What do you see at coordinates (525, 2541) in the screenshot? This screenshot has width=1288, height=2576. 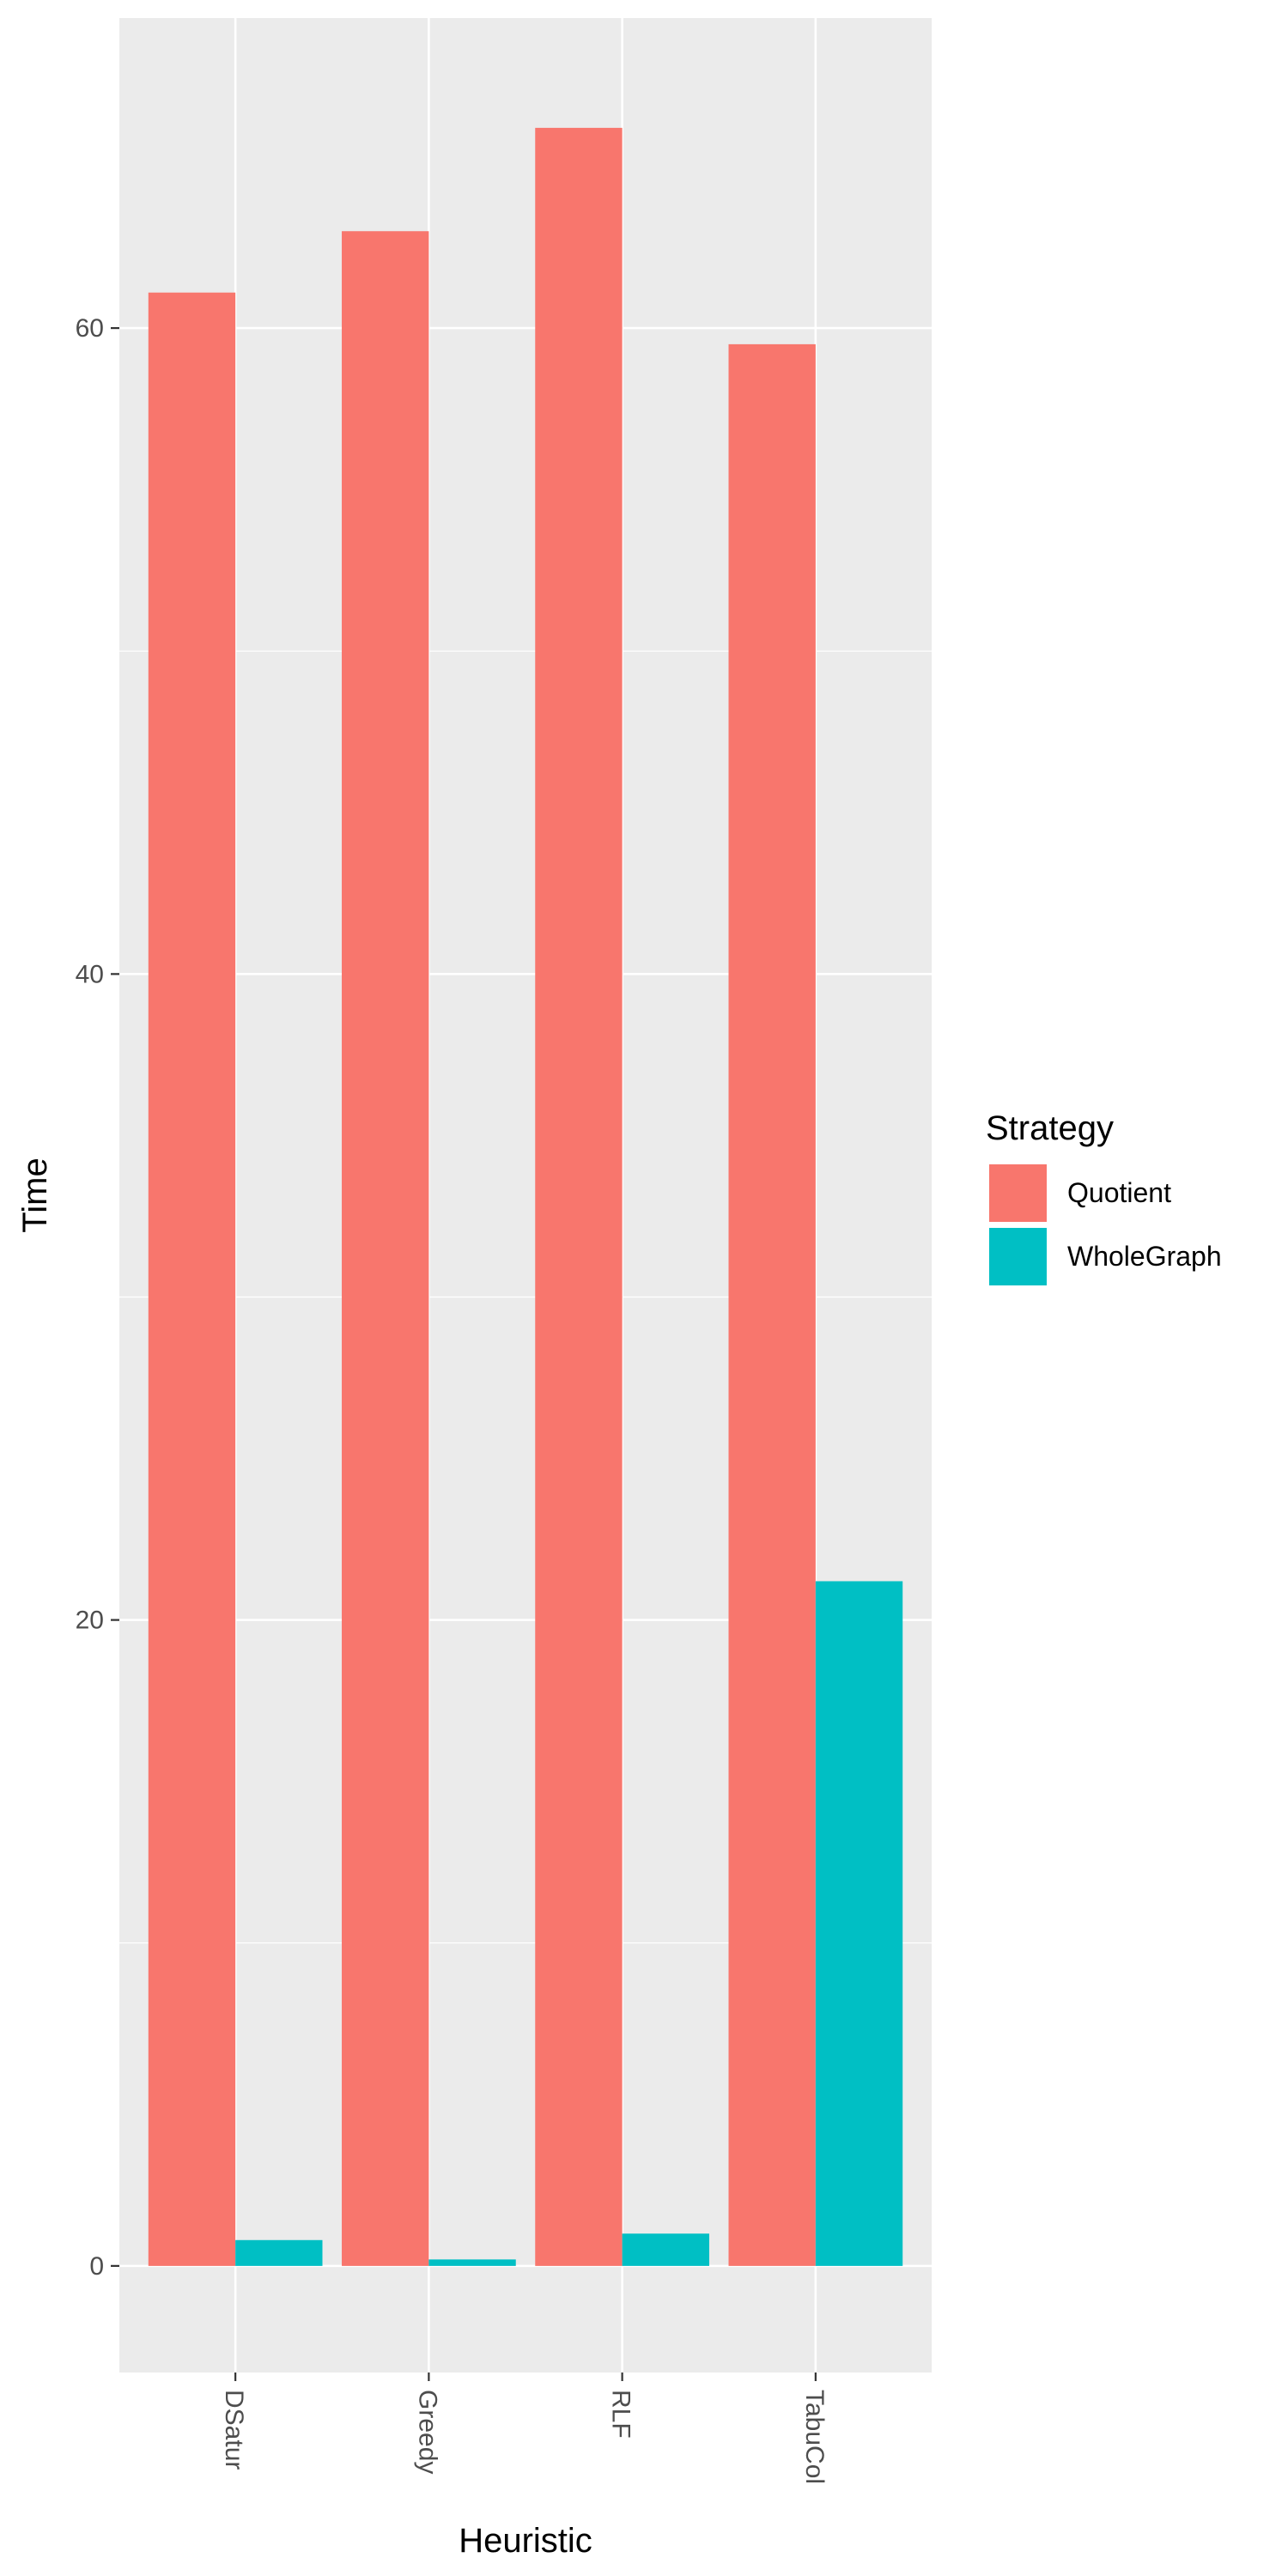 I see `x-axis-title: Heuristic` at bounding box center [525, 2541].